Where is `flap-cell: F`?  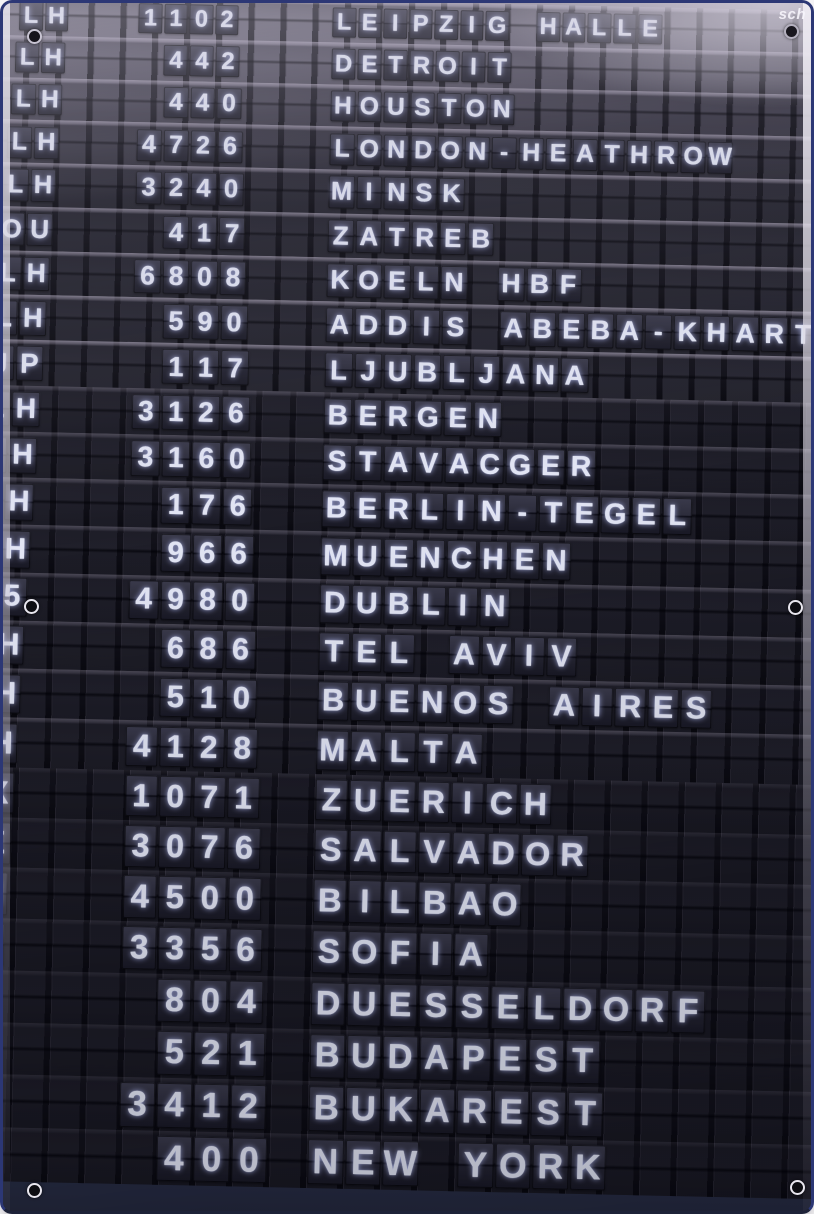
flap-cell: F is located at coordinates (688, 1011).